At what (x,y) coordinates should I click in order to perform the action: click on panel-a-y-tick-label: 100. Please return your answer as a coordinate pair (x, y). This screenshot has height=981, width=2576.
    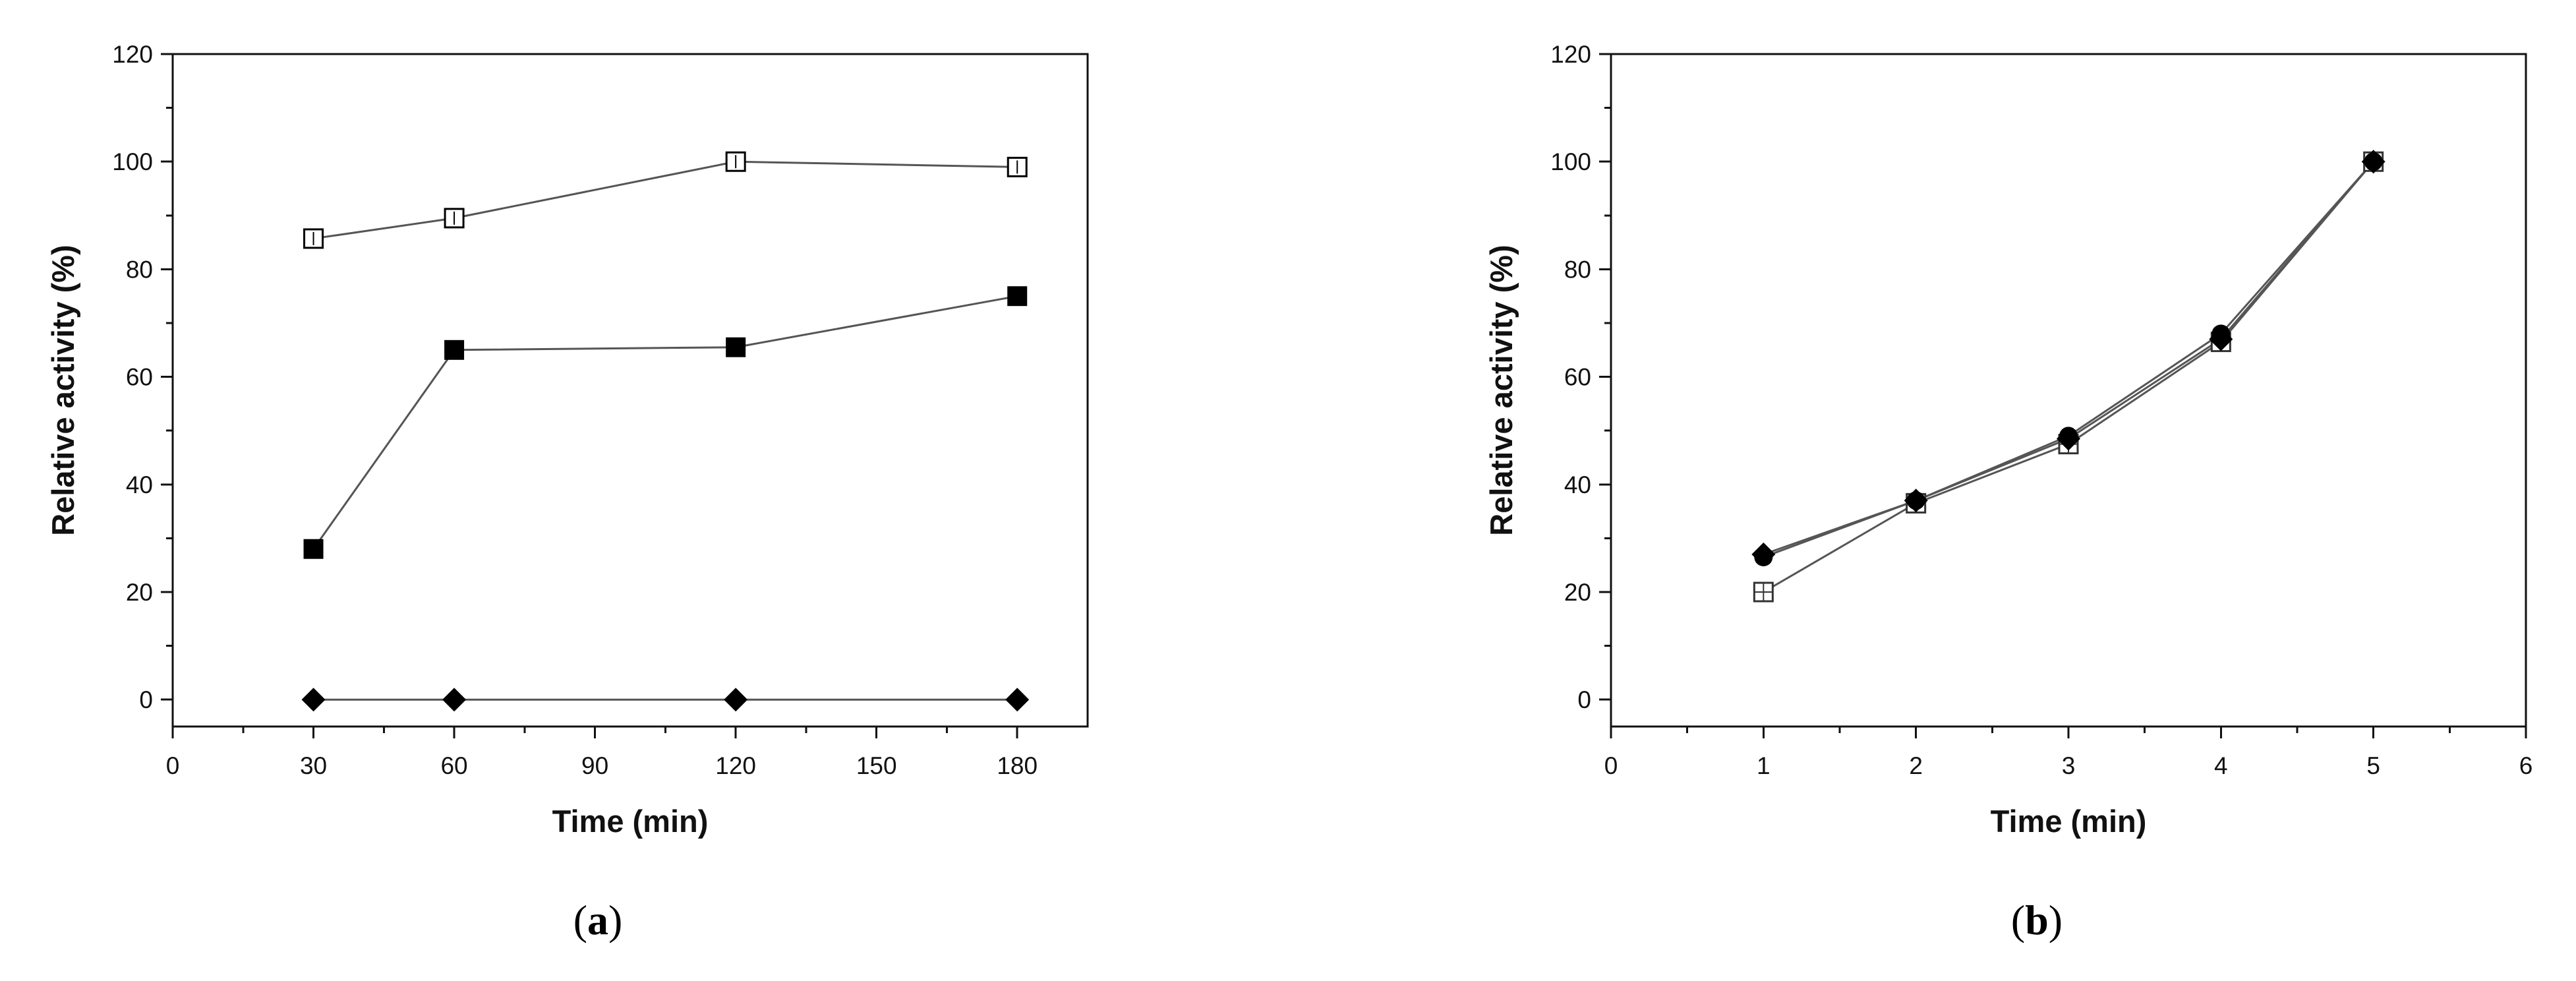
    Looking at the image, I should click on (132, 161).